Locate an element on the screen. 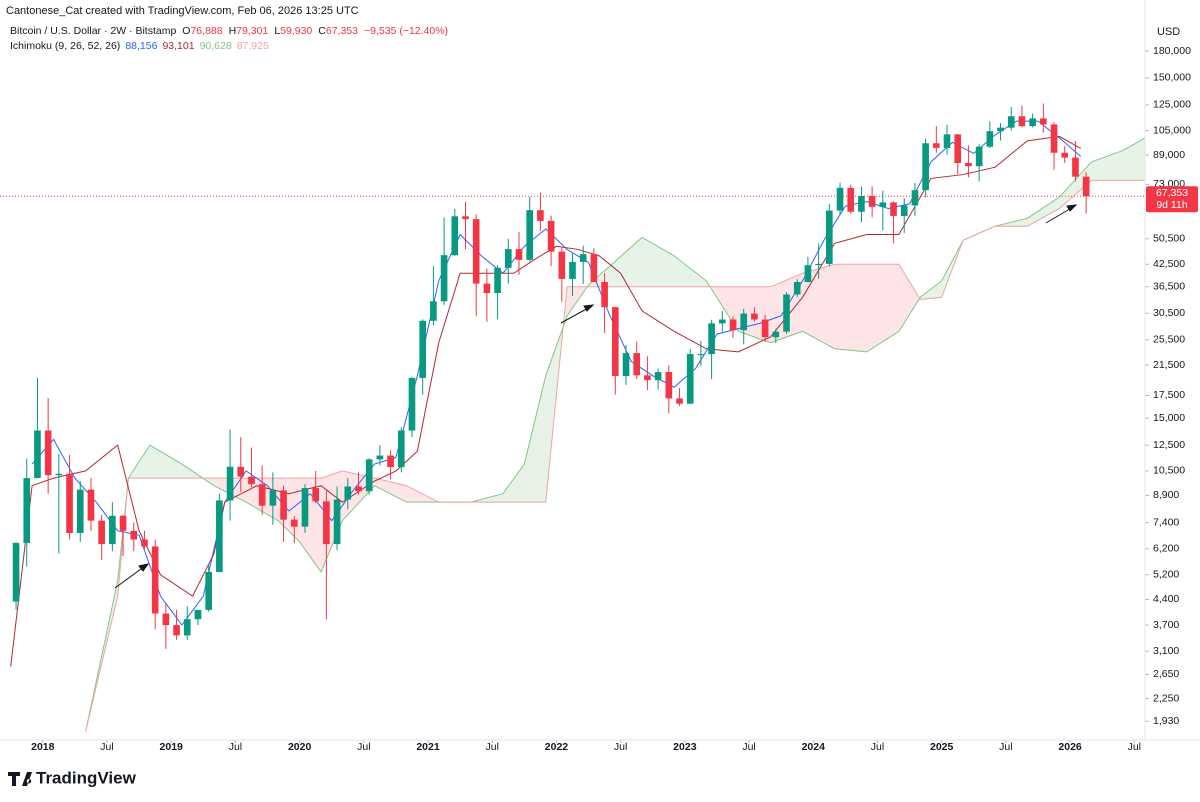  x-tick-label: 2018 is located at coordinates (43, 747).